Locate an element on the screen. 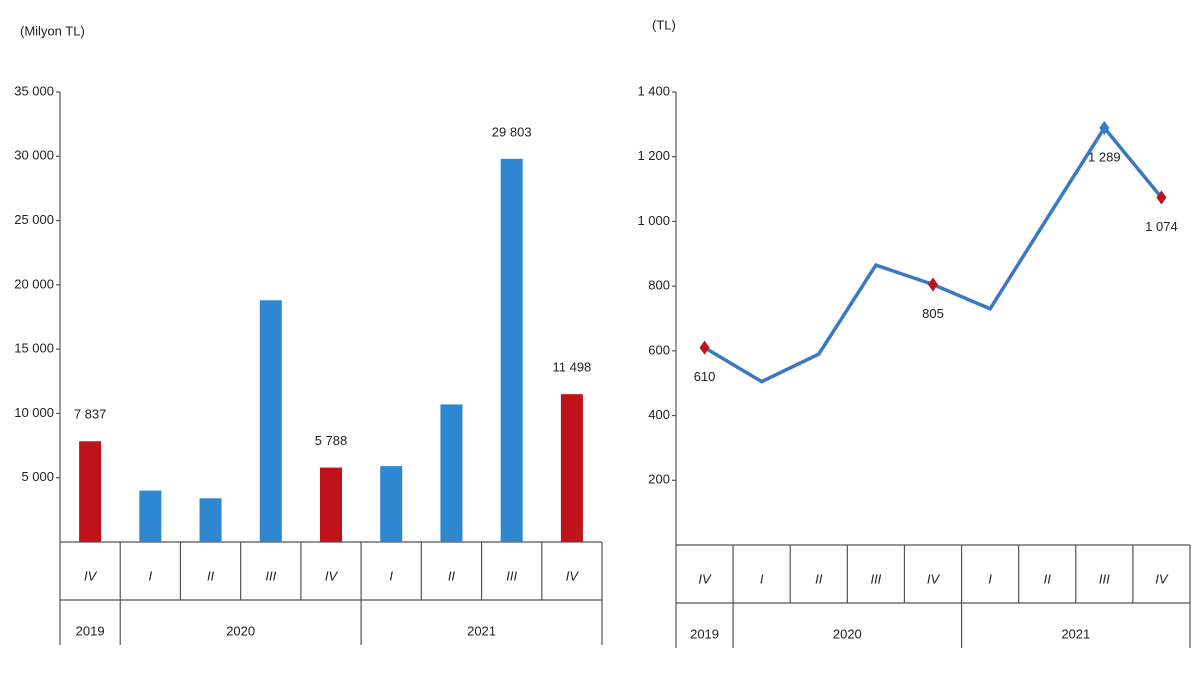 The height and width of the screenshot is (675, 1200). value-label: 5 788 is located at coordinates (331, 440).